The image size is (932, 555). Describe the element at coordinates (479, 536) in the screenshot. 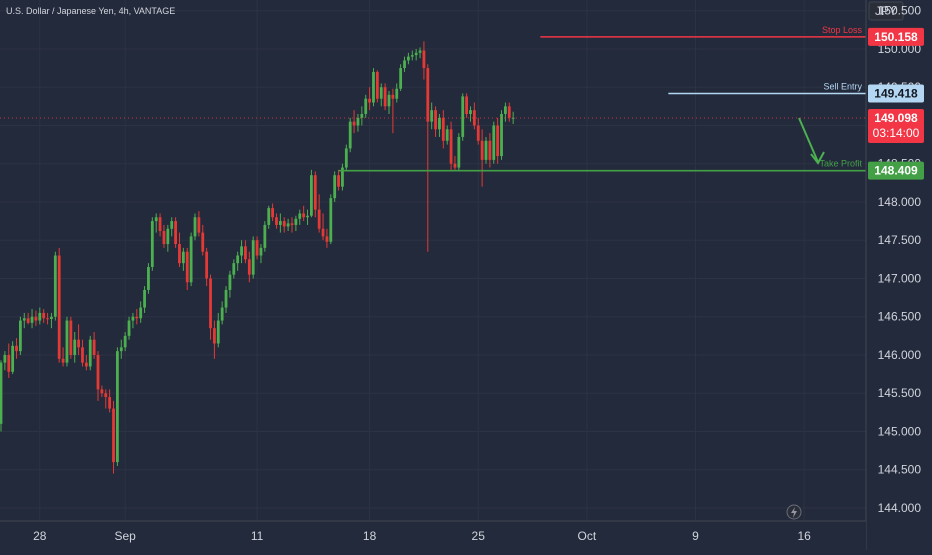

I see `x-tick-label: 25` at that location.